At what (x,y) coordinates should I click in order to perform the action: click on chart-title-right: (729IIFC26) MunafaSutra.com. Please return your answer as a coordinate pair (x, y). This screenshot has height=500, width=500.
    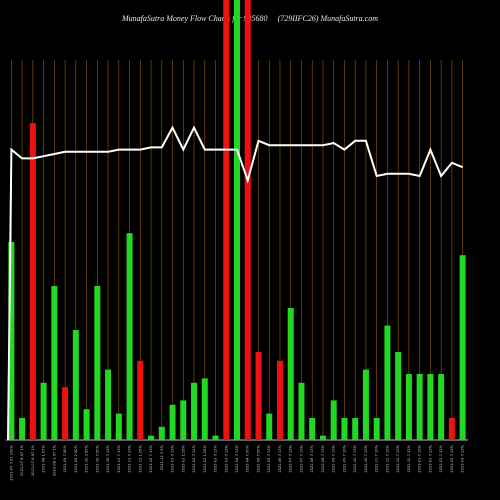
    Looking at the image, I should click on (327, 18).